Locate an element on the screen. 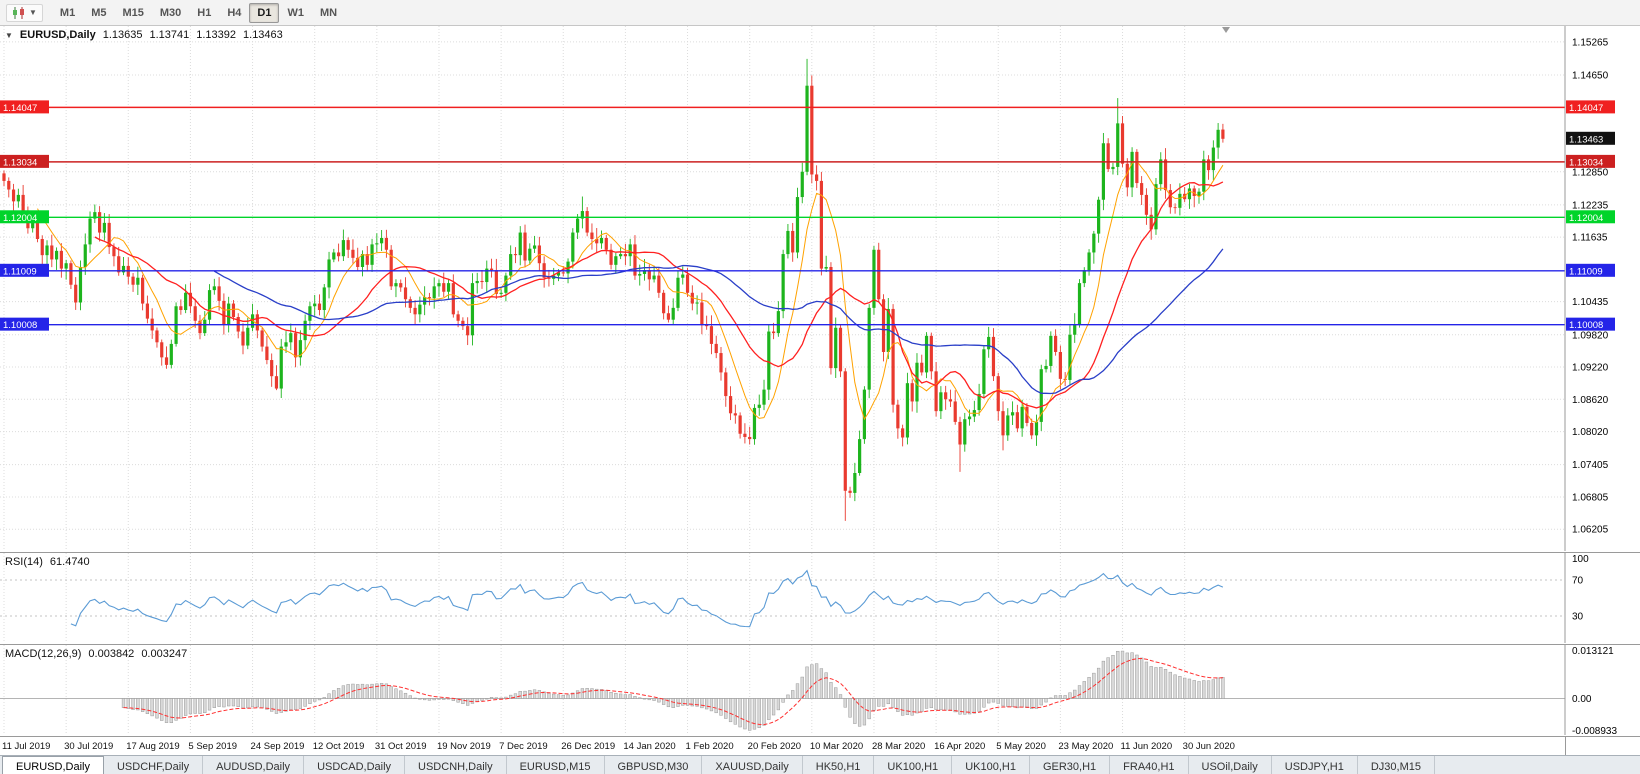 The image size is (1640, 774). macd-chart-svg: 0.013121 0.00 -0.008933 is located at coordinates (808, 690).